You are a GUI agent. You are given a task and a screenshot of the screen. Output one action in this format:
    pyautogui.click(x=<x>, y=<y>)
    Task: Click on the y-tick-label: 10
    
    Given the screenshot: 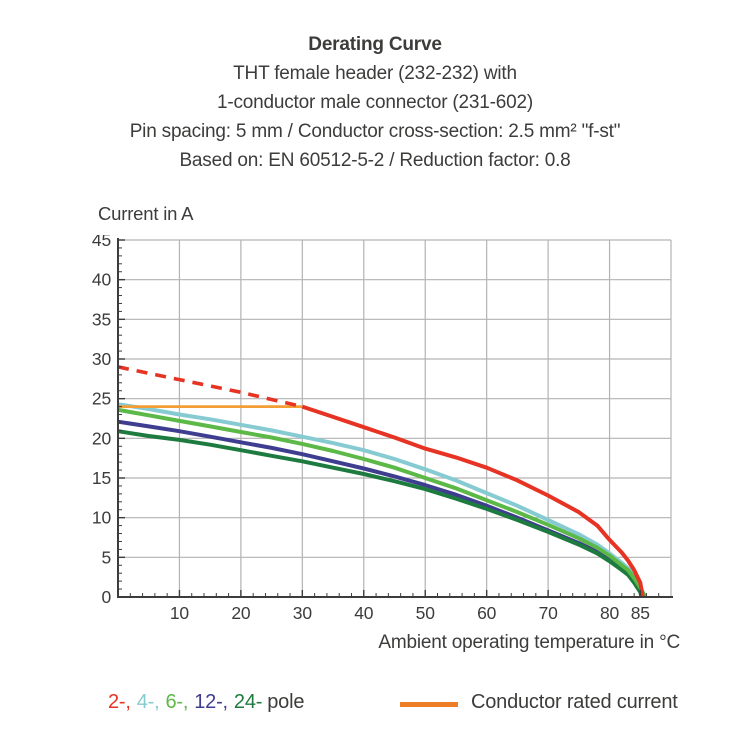 What is the action you would take?
    pyautogui.click(x=102, y=518)
    